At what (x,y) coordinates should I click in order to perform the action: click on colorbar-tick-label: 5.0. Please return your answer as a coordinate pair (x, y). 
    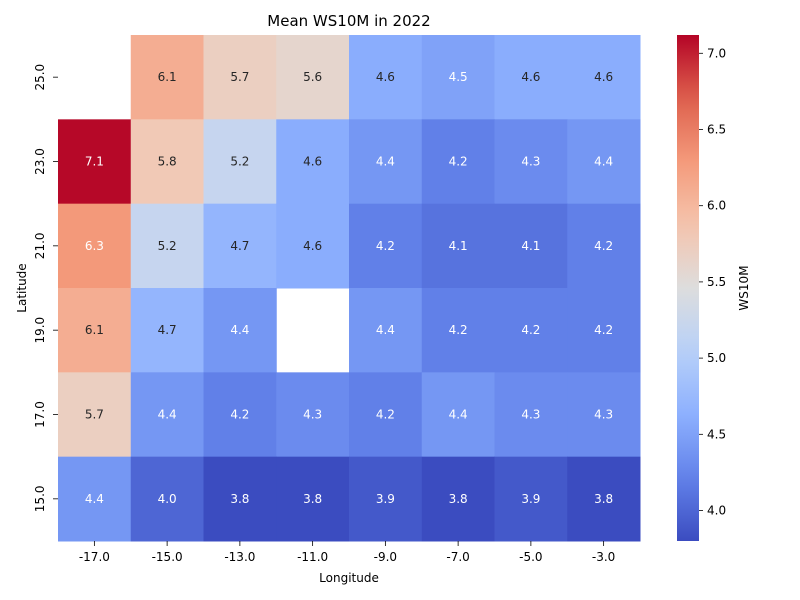
    Looking at the image, I should click on (716, 358).